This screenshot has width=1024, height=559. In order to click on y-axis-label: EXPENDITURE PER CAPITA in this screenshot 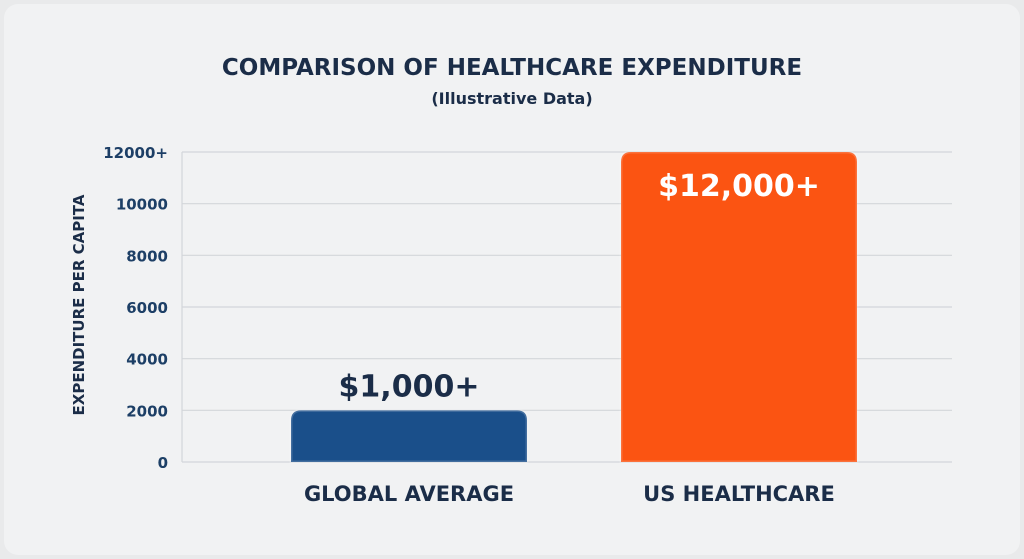, I will do `click(79, 304)`.